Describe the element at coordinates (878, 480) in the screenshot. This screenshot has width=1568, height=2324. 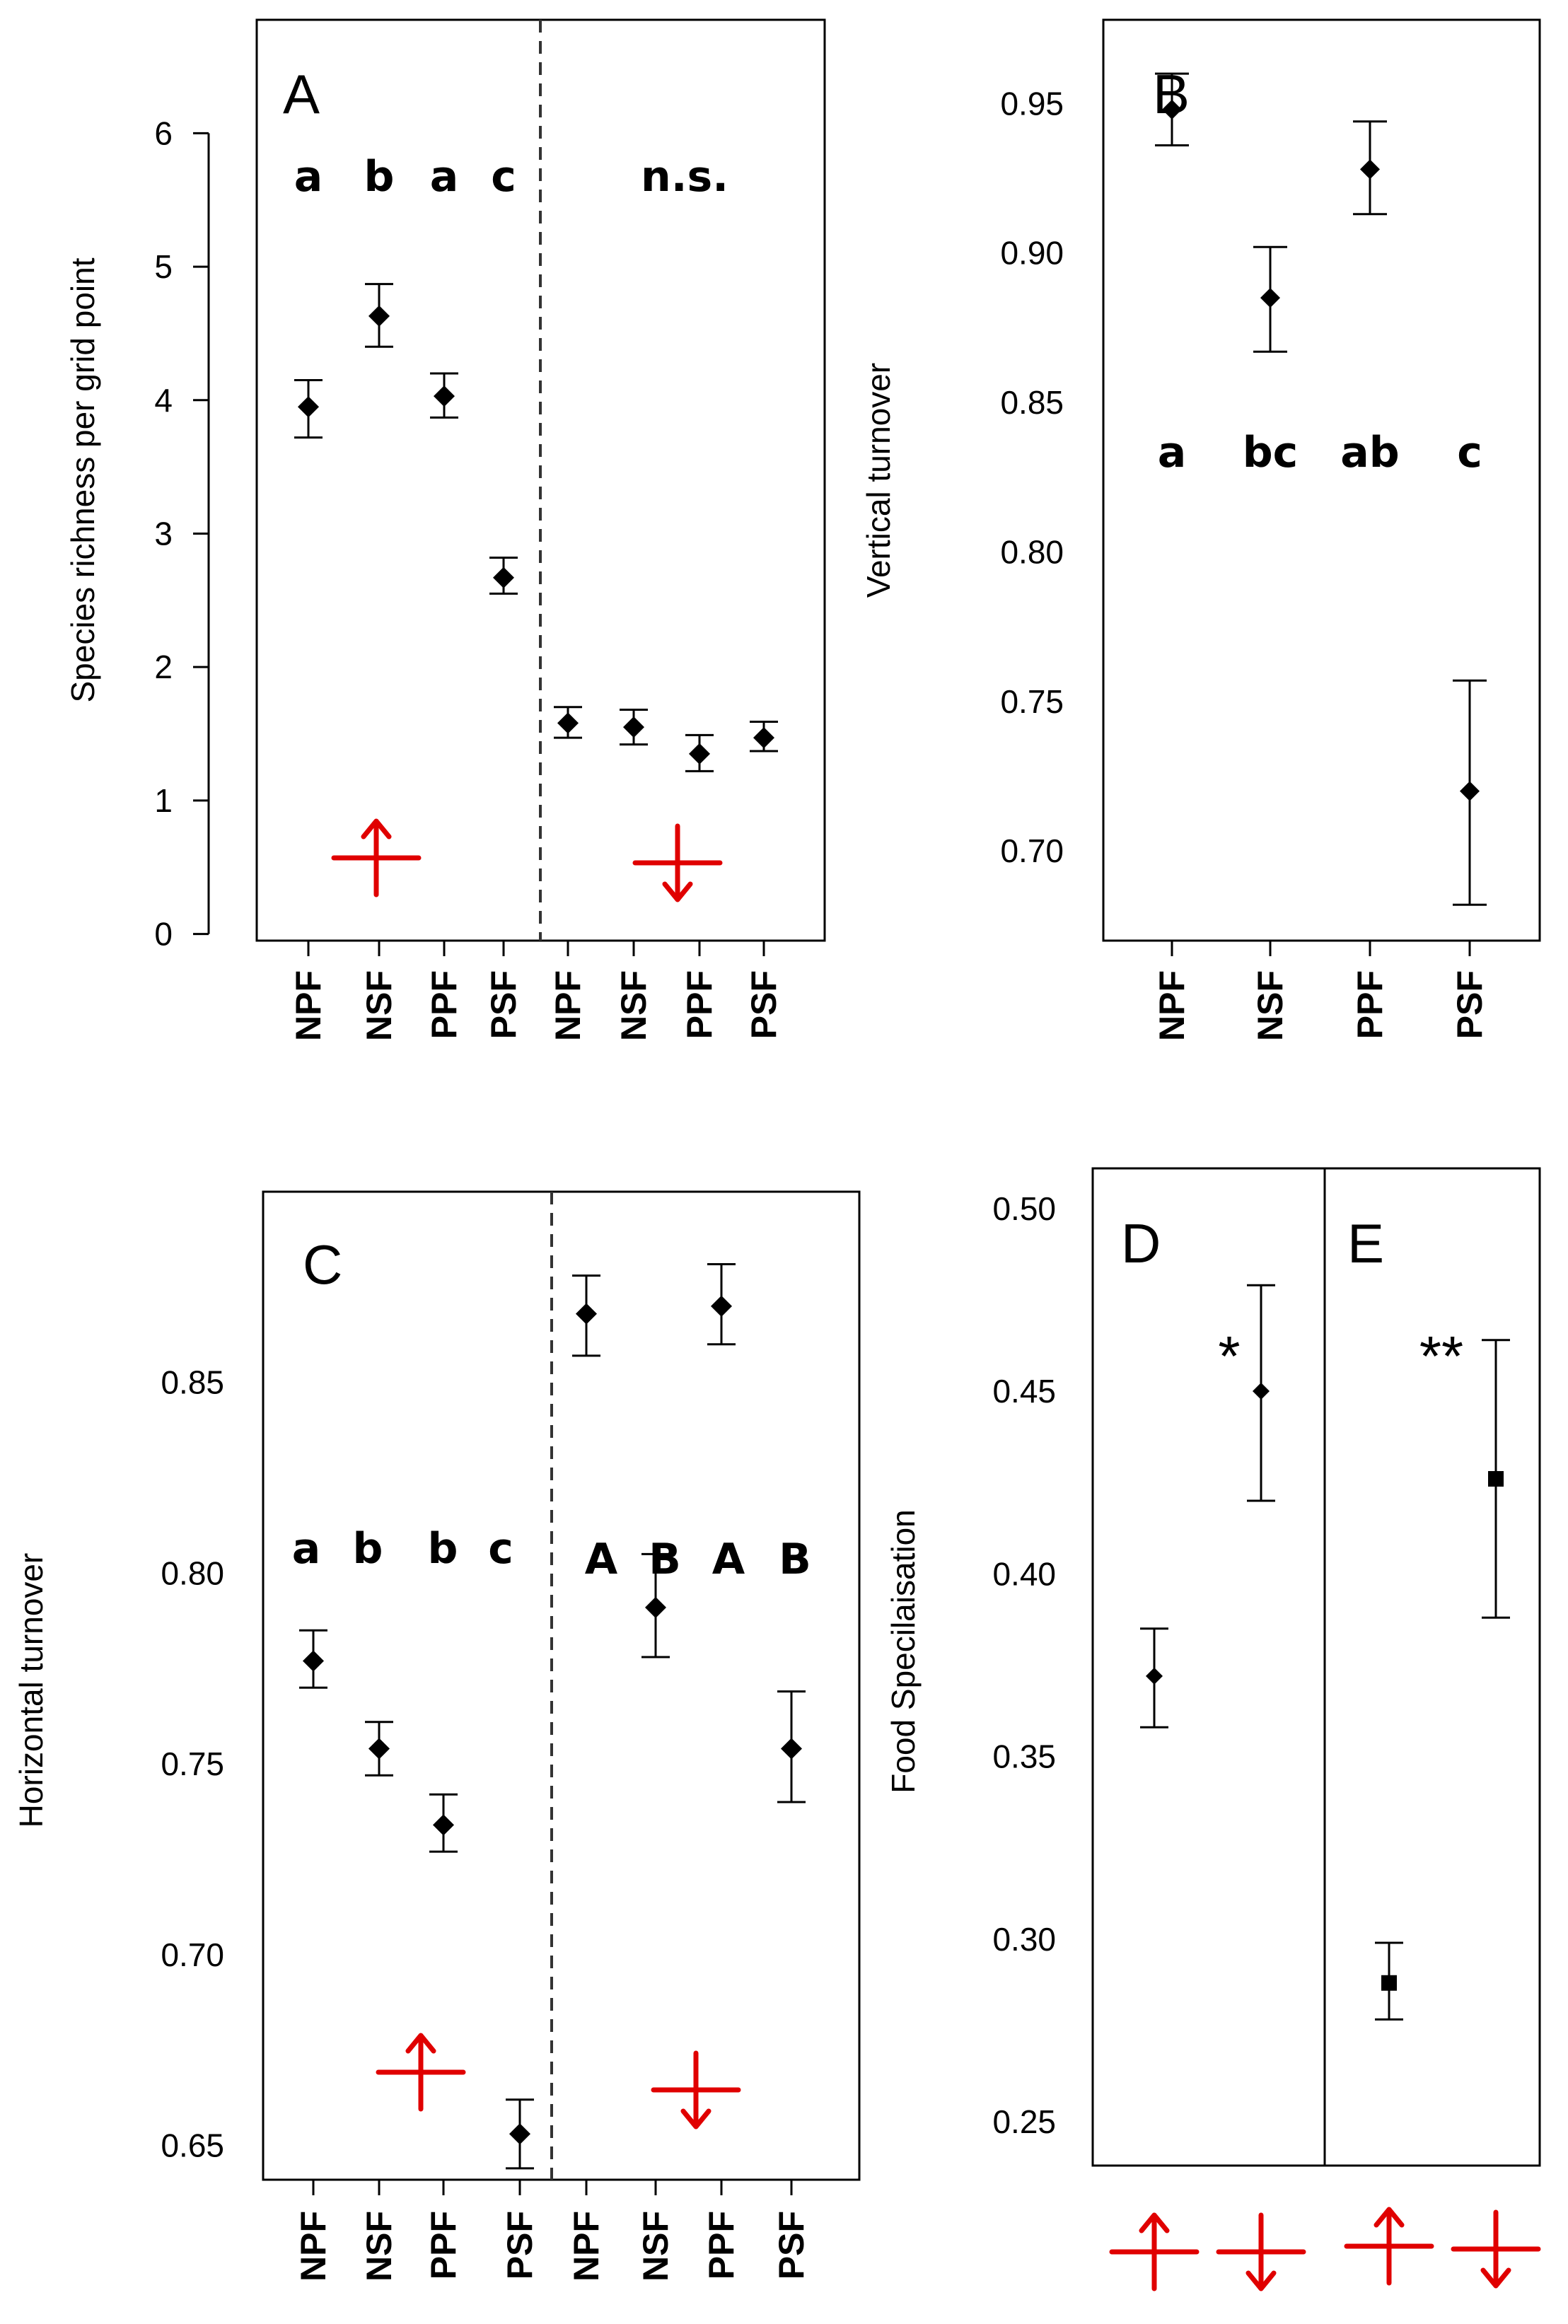
I see `y-axis-title: Vertical turnover` at that location.